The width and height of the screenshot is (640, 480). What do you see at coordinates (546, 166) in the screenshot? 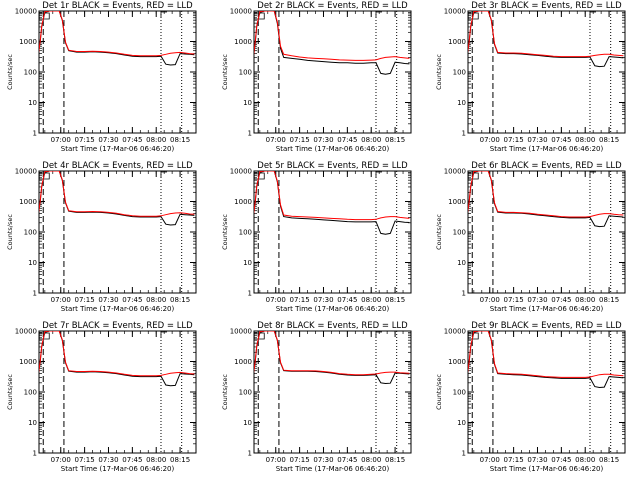
I see `chart-title: Det 6r BLACK = Events, RED = LLD` at bounding box center [546, 166].